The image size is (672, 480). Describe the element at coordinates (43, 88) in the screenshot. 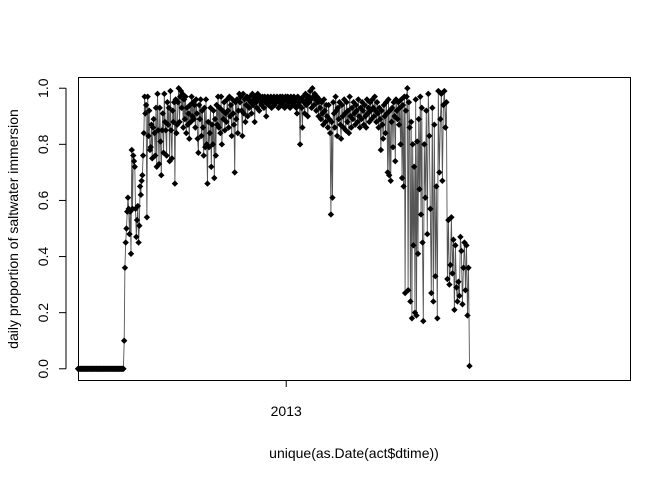

I see `y-tick-label: 1.0` at that location.